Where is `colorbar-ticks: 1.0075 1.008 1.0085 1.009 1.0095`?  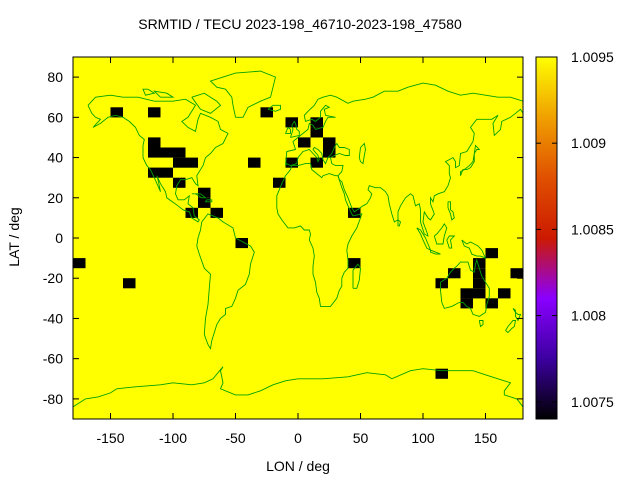 colorbar-ticks: 1.0075 1.008 1.0085 1.009 1.0095 is located at coordinates (575, 229).